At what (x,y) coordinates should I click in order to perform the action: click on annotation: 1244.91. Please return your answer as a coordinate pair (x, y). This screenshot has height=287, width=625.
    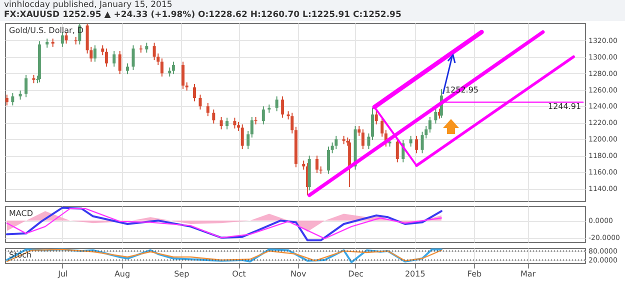
    Looking at the image, I should click on (565, 107).